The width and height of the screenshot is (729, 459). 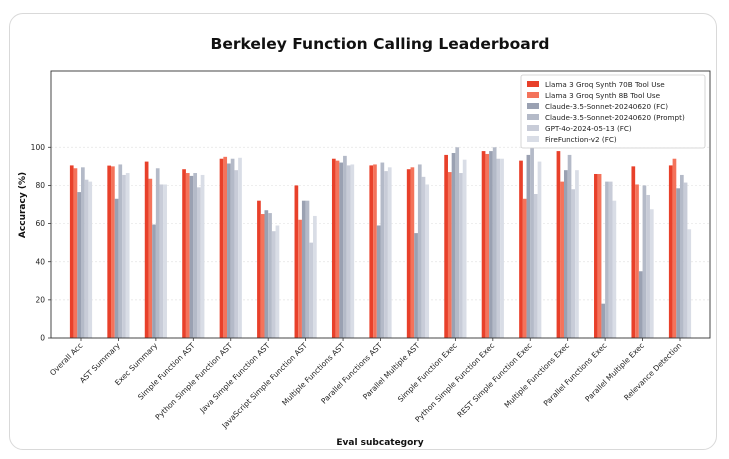 I want to click on x-tick-label: Python Simple Function AST, so click(x=193, y=381).